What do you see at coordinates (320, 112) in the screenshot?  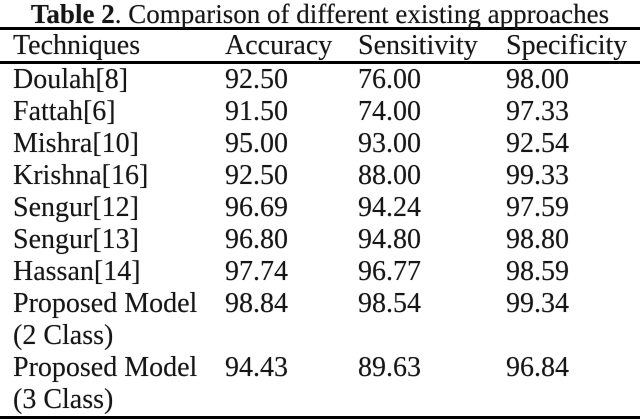 I see `table-row: Fattah[6] 91.50 74.00 97.33` at bounding box center [320, 112].